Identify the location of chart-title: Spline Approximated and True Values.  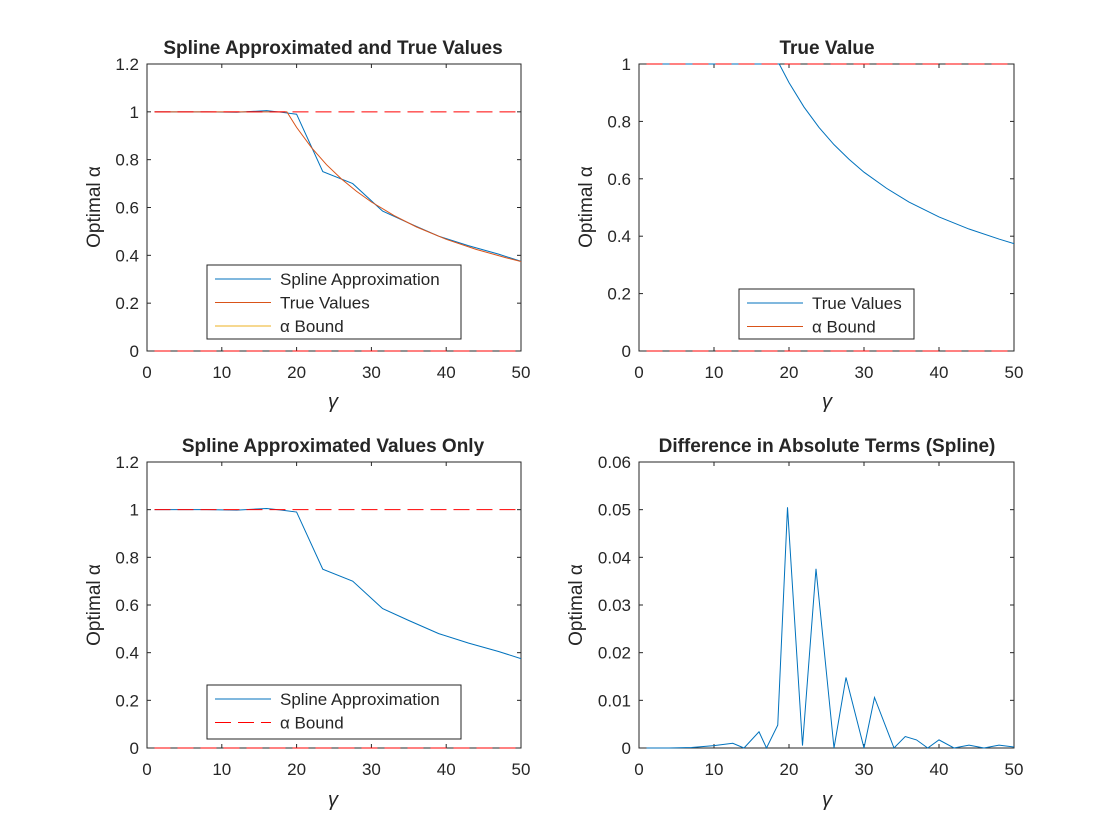
(332, 48).